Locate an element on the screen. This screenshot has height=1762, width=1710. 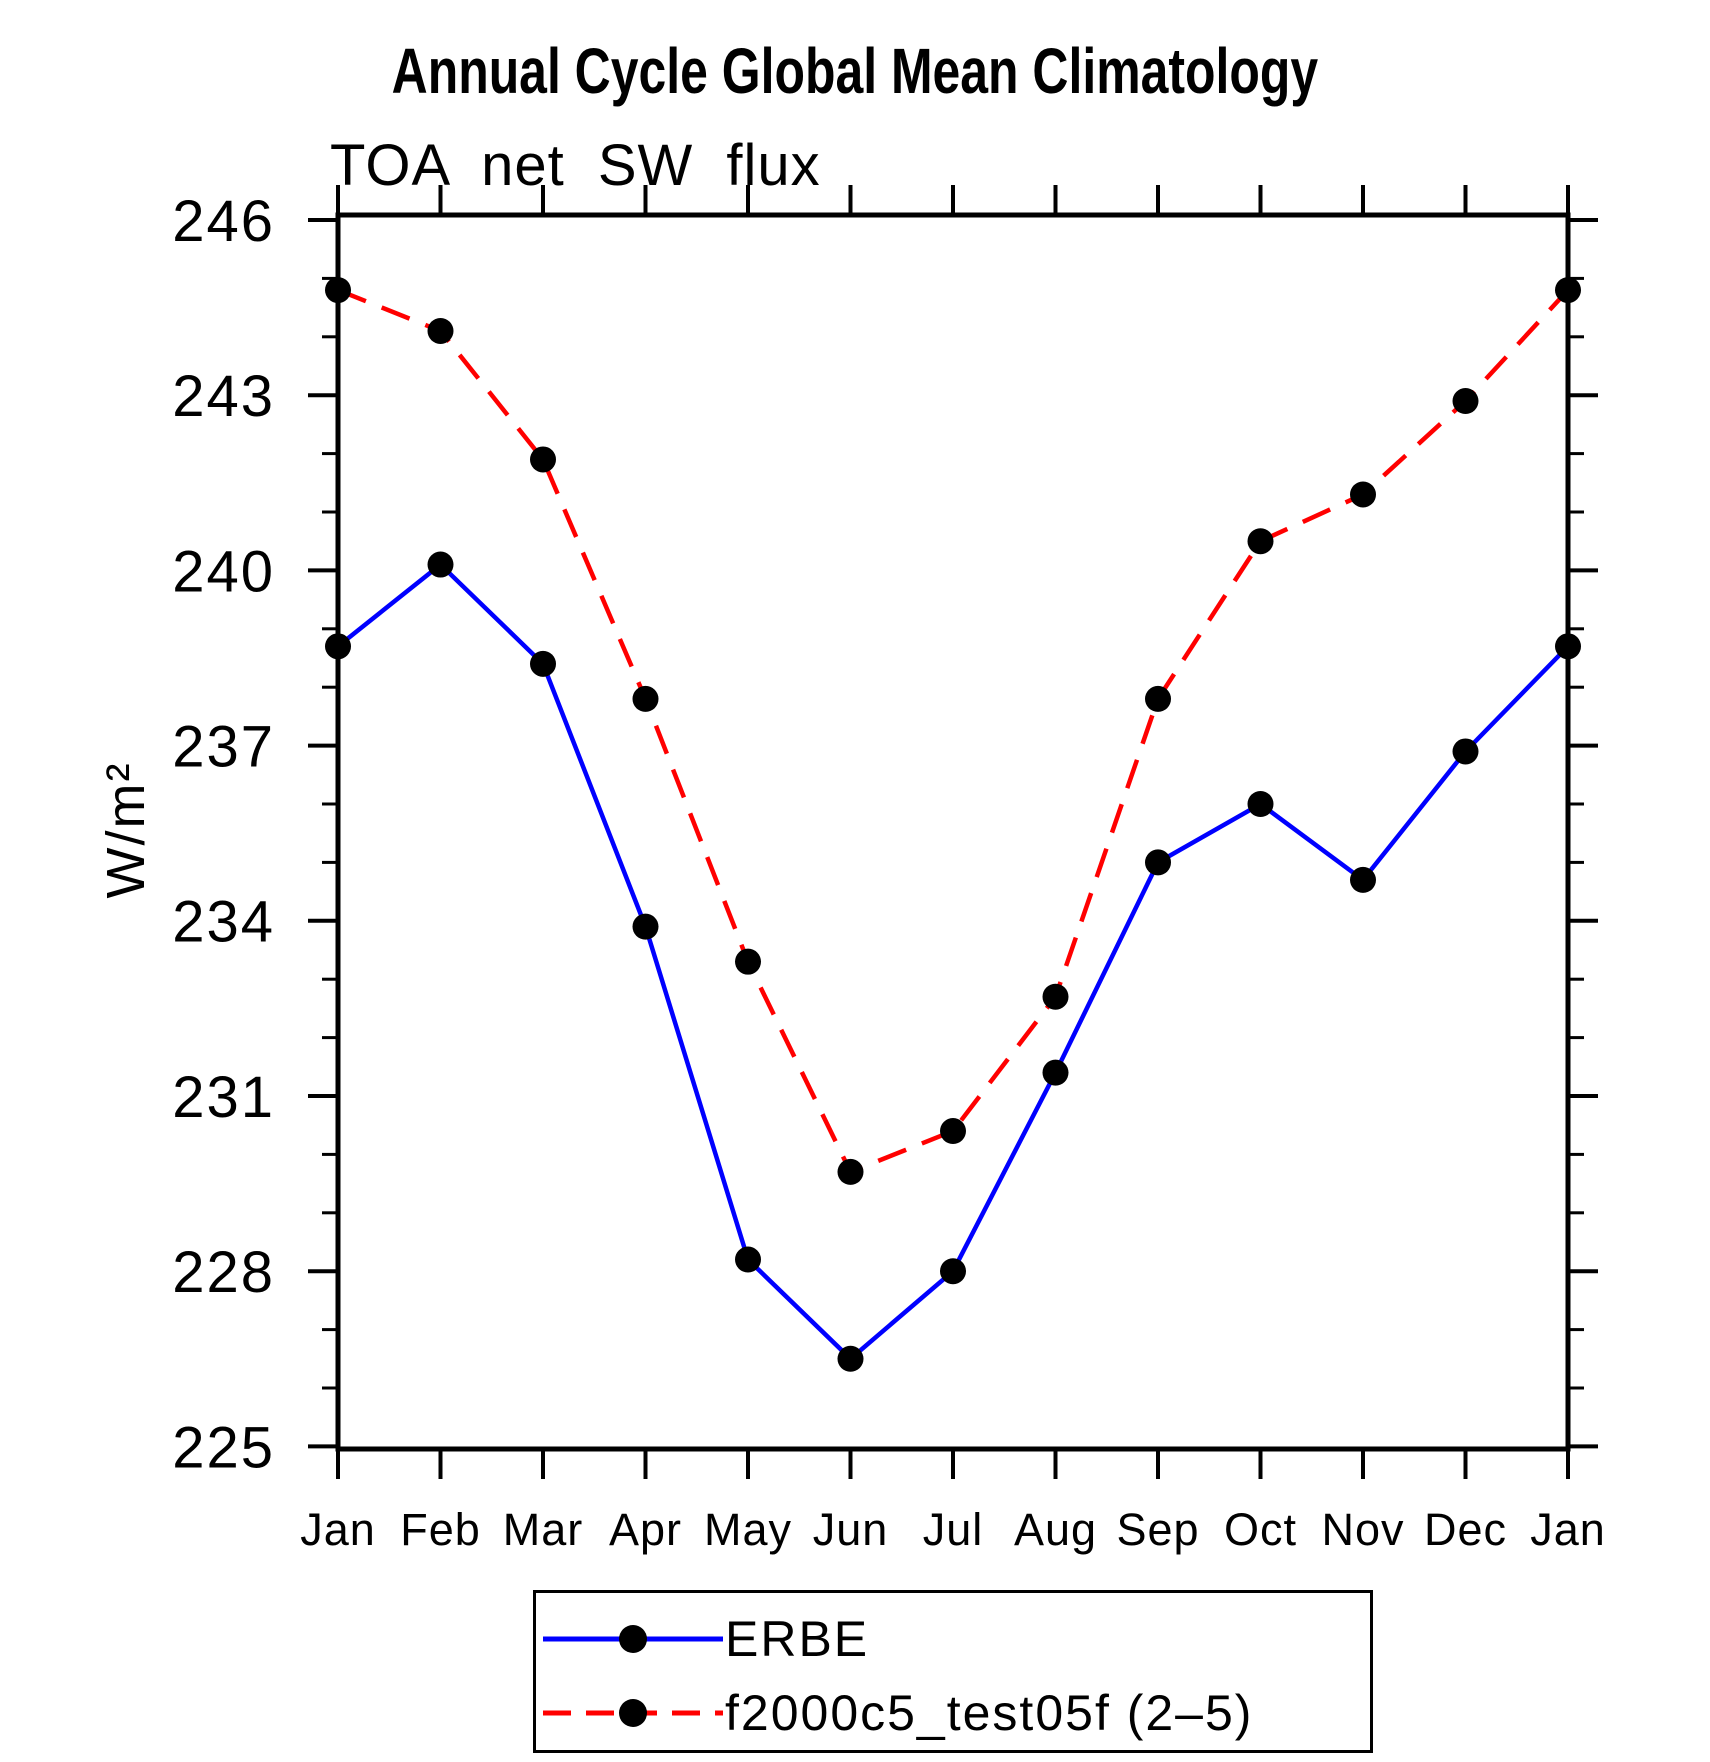
x-tick-label: Dec is located at coordinates (1465, 1529).